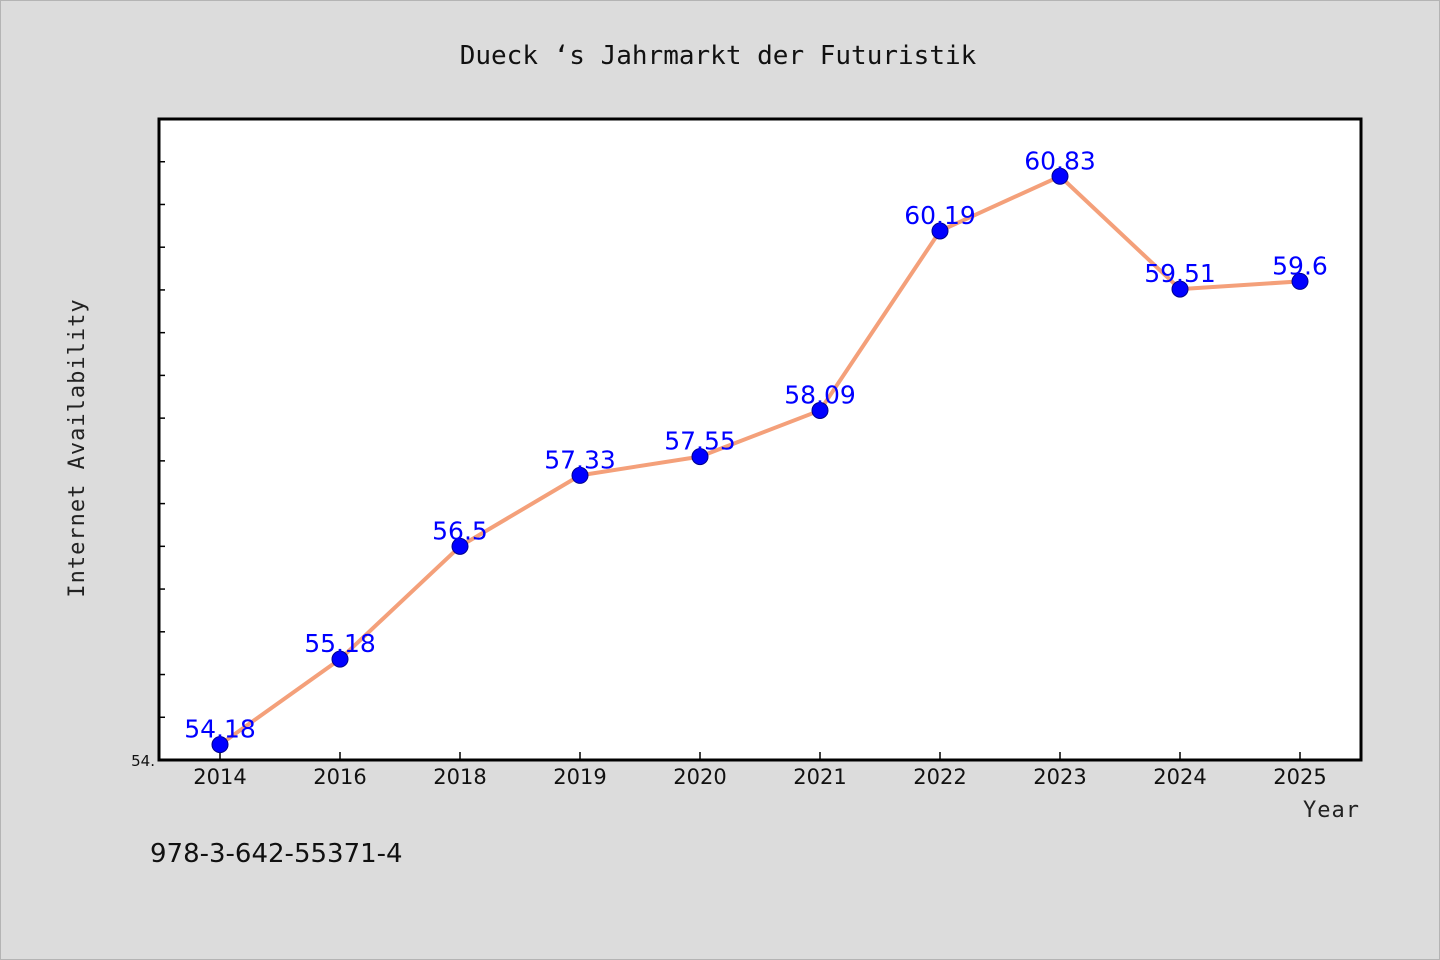 The width and height of the screenshot is (1440, 960). I want to click on y-axis-ticks, so click(162, 439).